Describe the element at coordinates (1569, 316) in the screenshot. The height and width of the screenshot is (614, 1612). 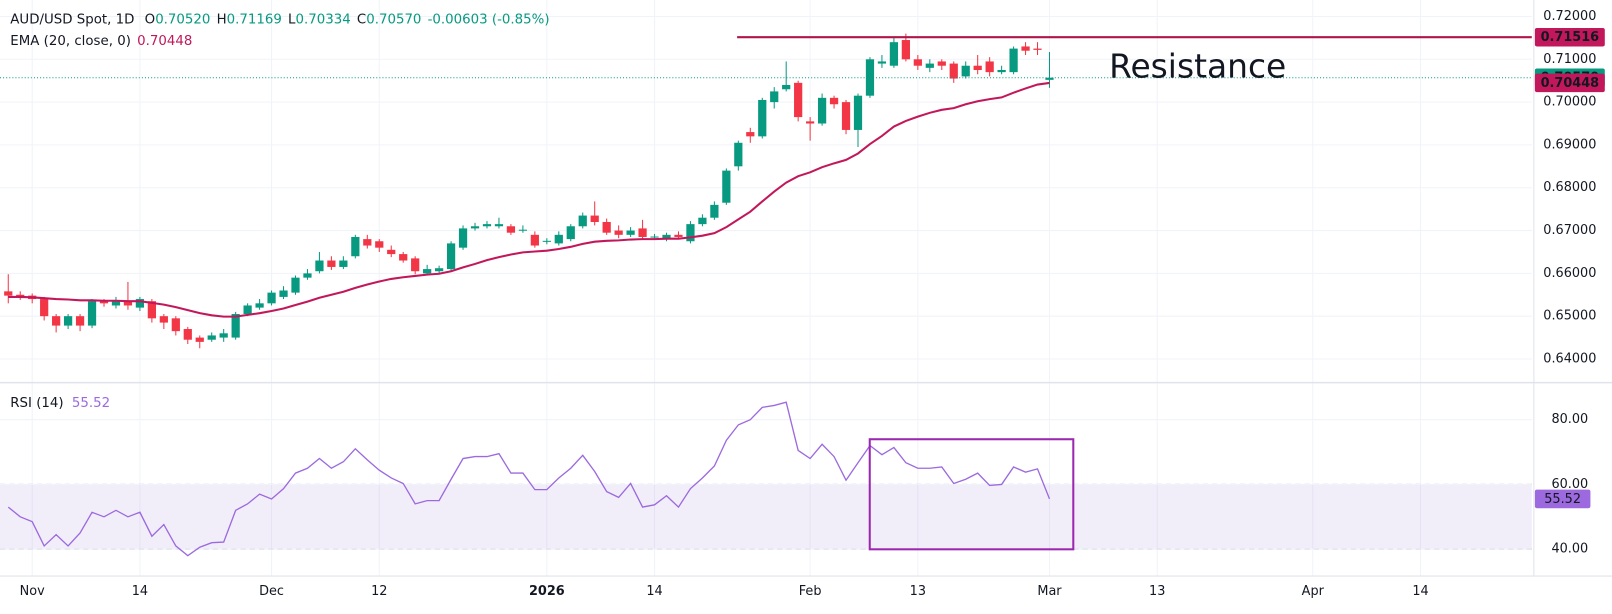
I see `y-tick-label: 0.65000` at that location.